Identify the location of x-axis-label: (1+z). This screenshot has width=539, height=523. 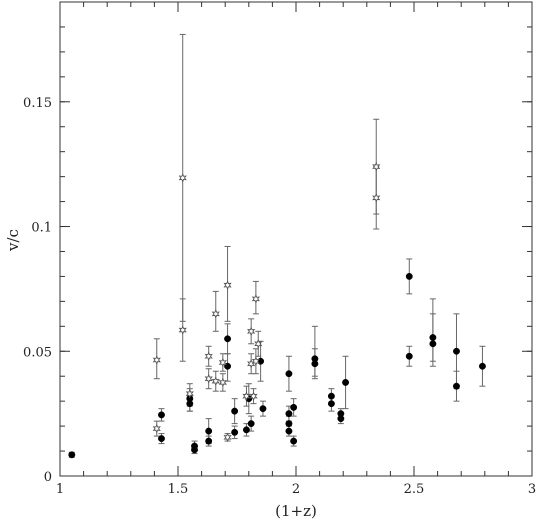
(296, 511).